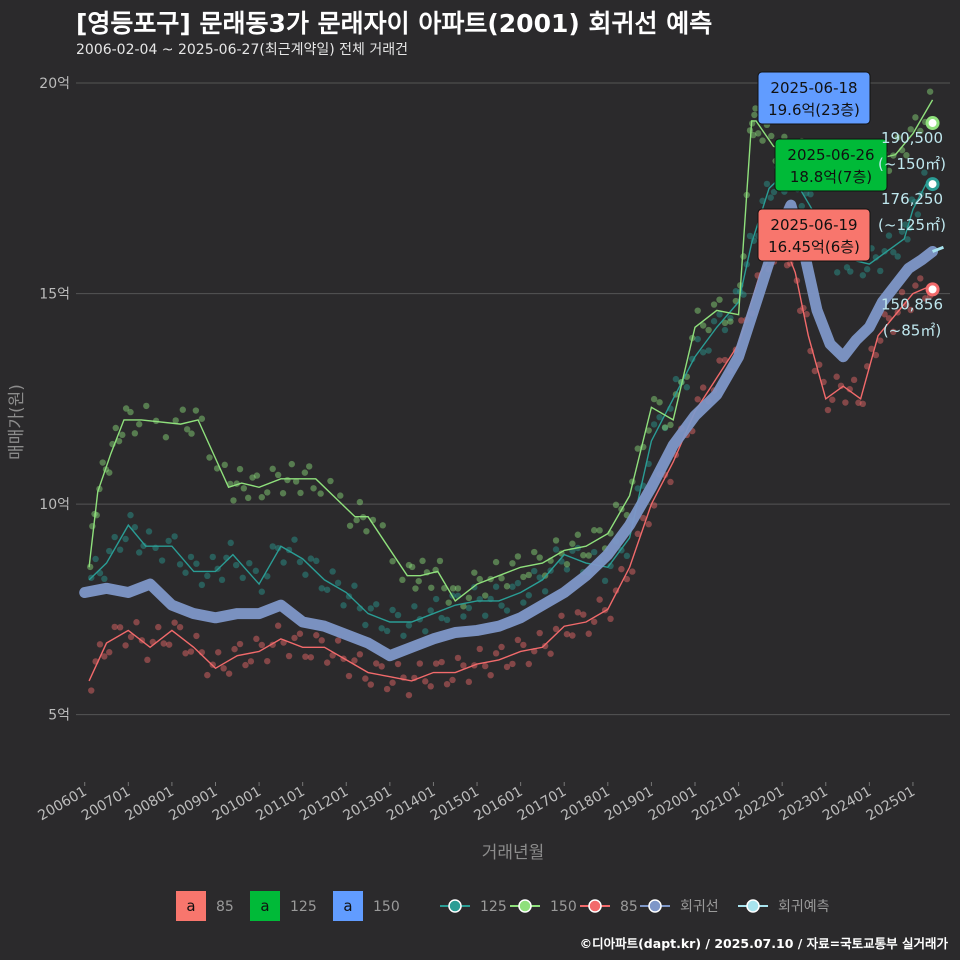  I want to click on x-tick-label: 201901, so click(629, 804).